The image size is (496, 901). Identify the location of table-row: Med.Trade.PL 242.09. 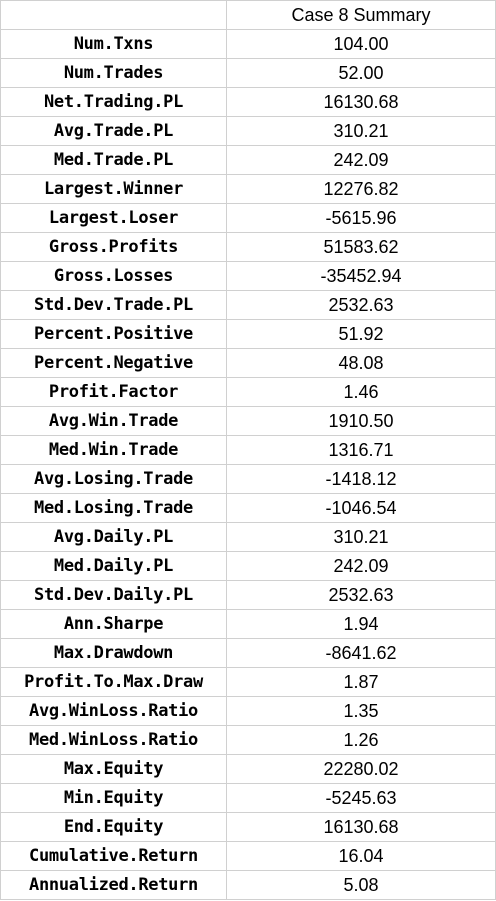
(248, 160).